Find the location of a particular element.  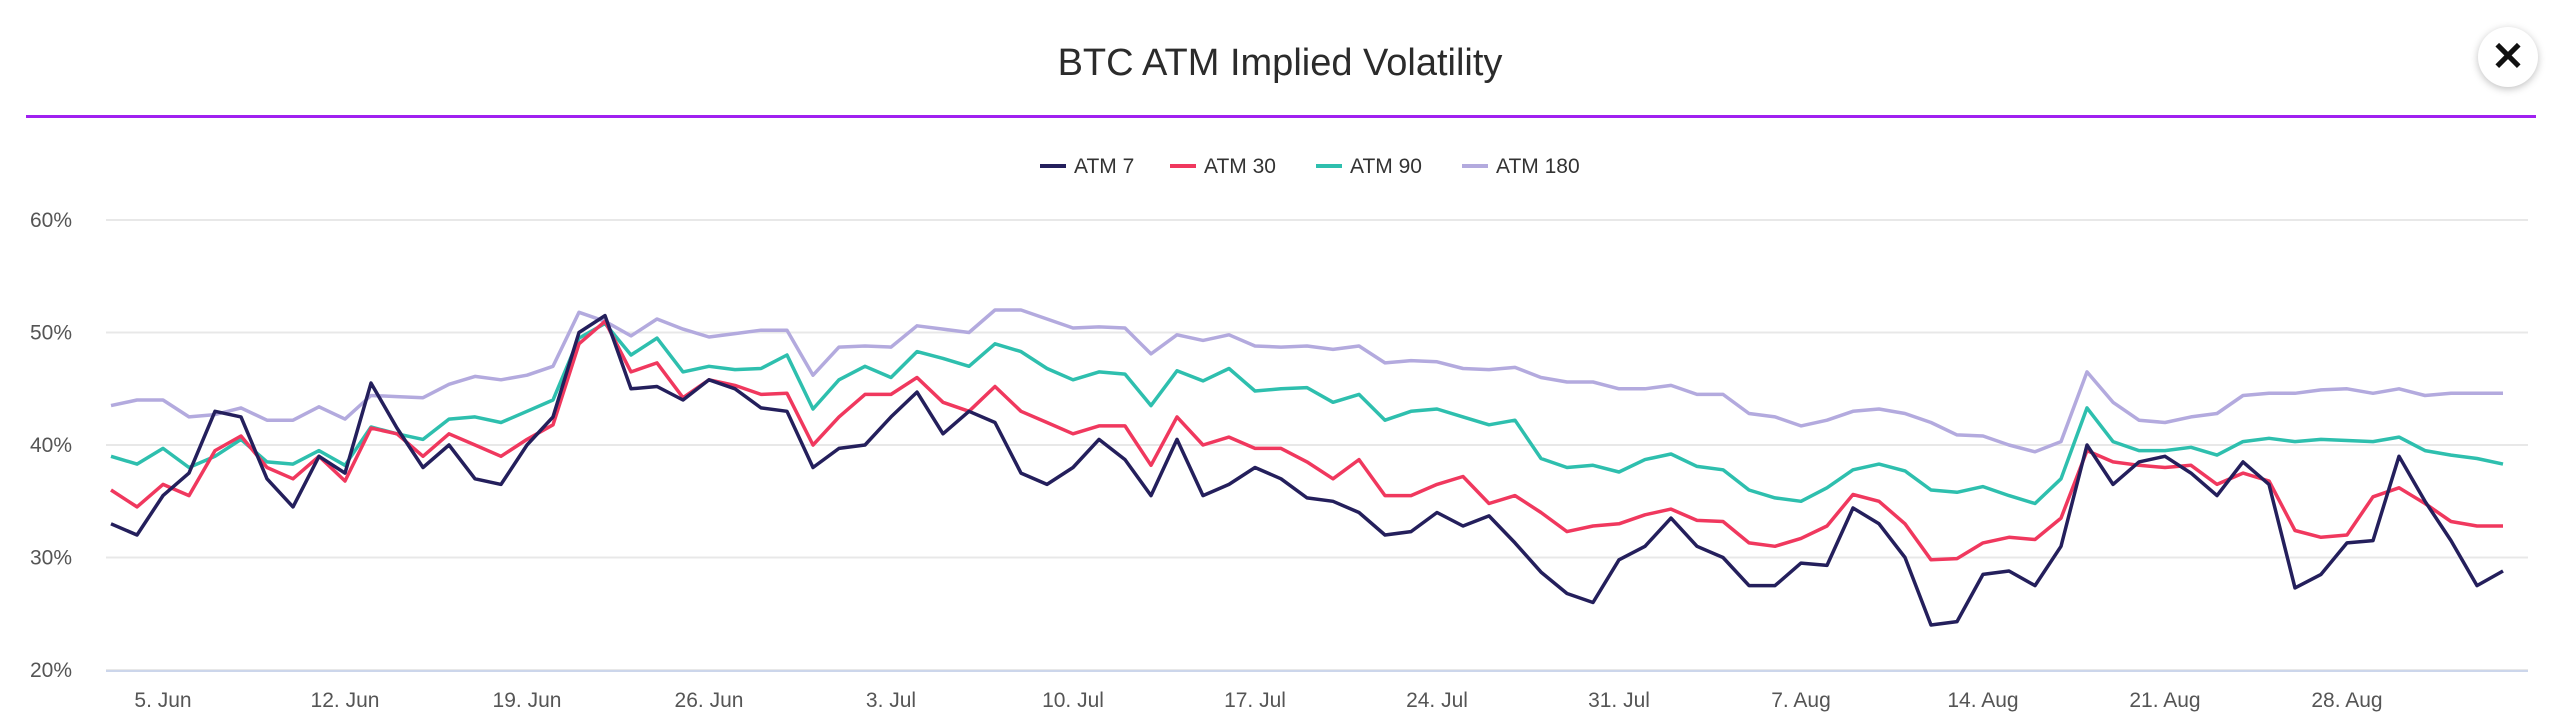

x-tick-label: 10. Jul is located at coordinates (1073, 700).